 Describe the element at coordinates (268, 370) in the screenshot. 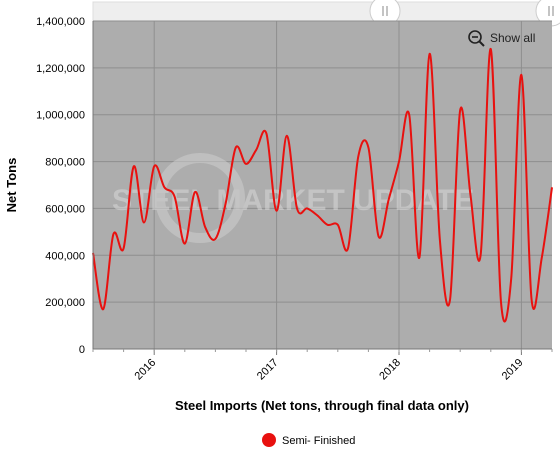

I see `x-tick-label: 2017` at that location.